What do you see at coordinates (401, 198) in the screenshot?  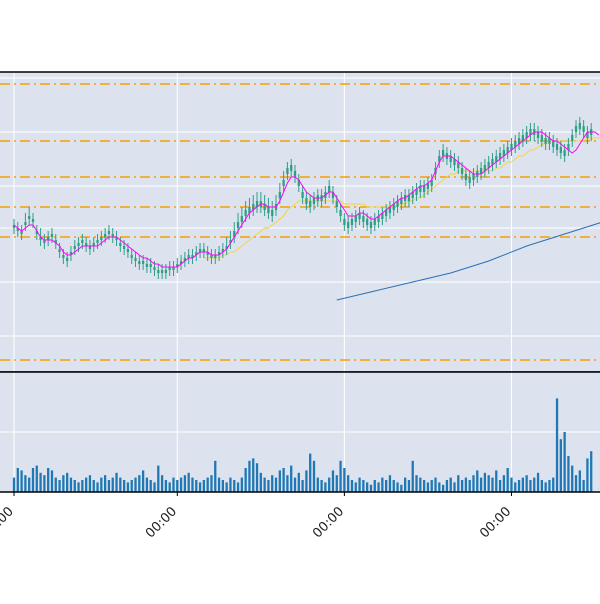 I see `ma-mid-line` at bounding box center [401, 198].